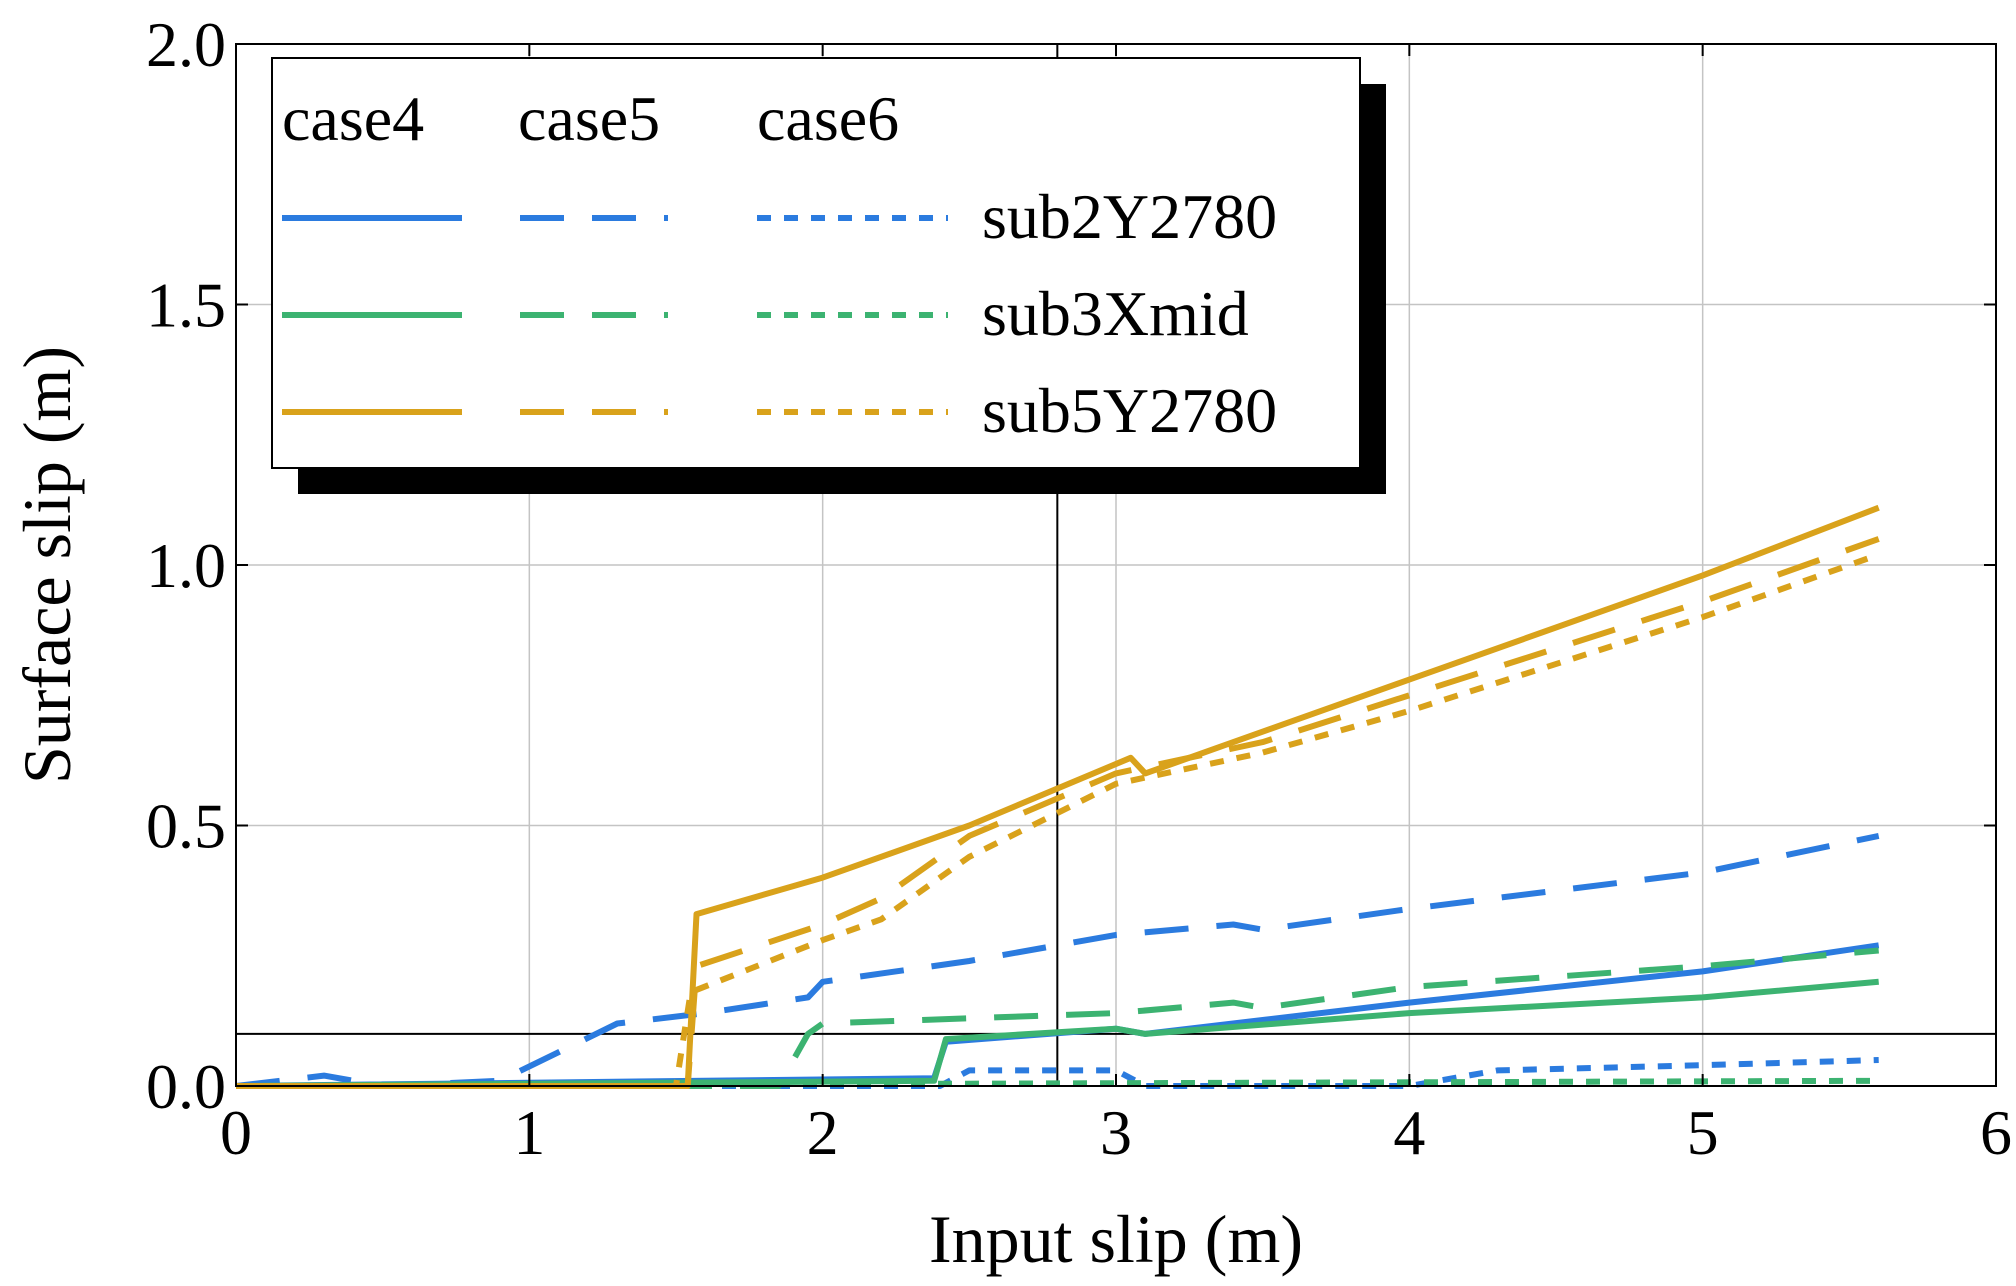  I want to click on legend-header-case5: case5, so click(589, 118).